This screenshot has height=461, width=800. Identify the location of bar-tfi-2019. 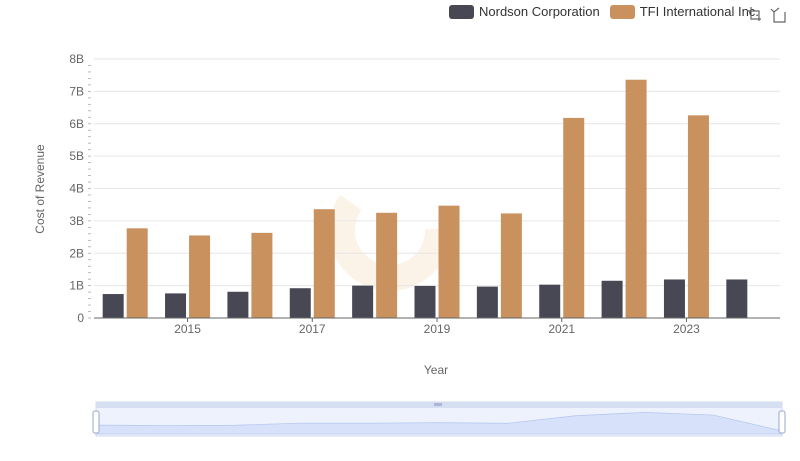
(449, 261).